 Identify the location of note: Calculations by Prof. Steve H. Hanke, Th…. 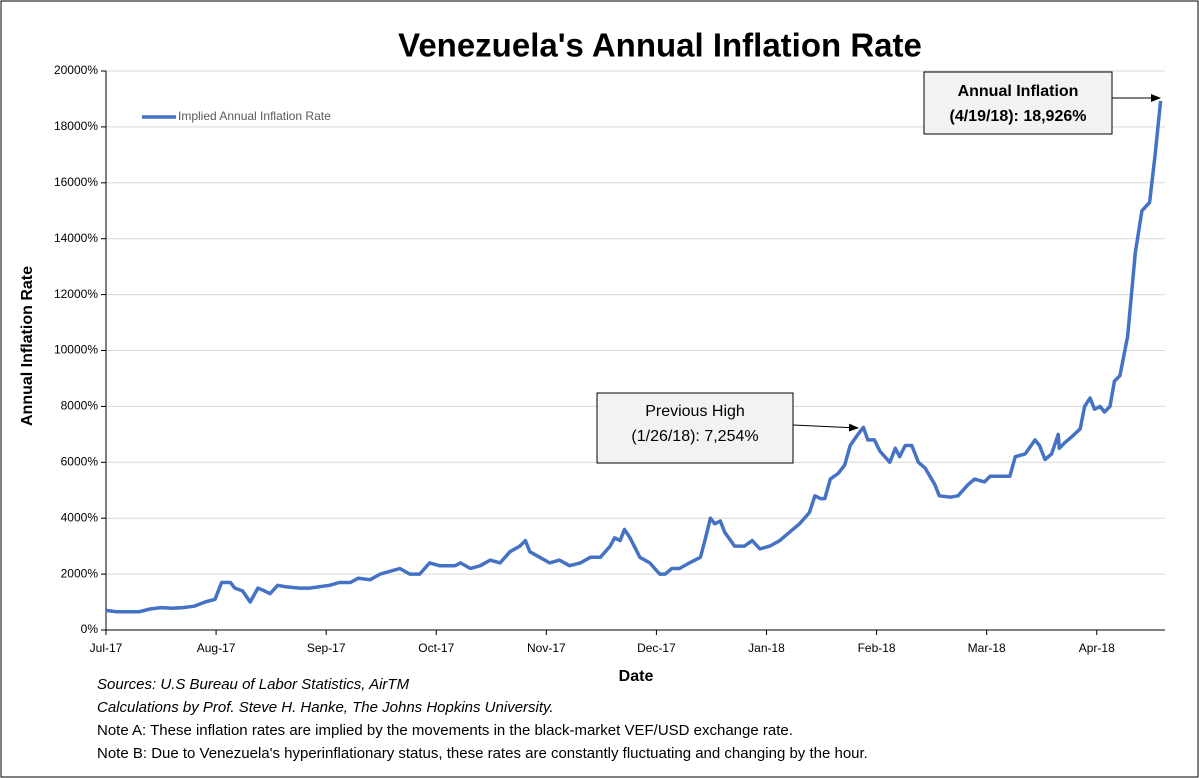
(325, 707).